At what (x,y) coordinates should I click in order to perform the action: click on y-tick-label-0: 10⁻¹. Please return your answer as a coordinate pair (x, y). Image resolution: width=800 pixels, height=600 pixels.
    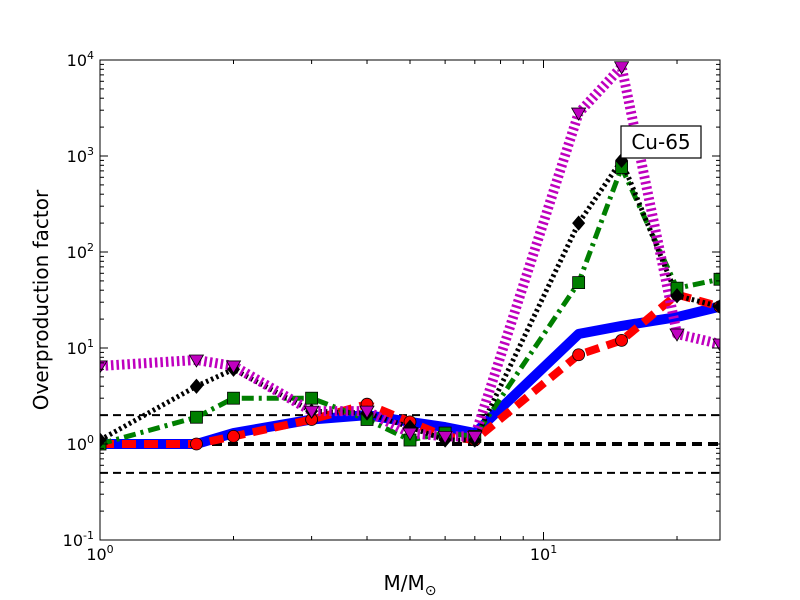
    Looking at the image, I should click on (78, 539).